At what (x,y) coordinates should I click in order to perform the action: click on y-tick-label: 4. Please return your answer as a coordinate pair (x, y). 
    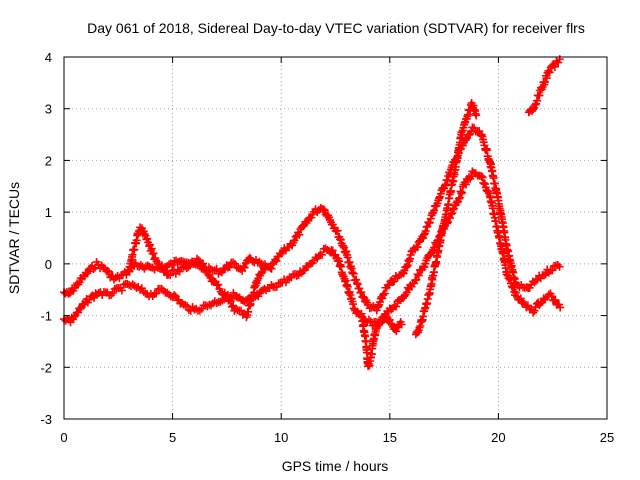
    Looking at the image, I should click on (48, 57).